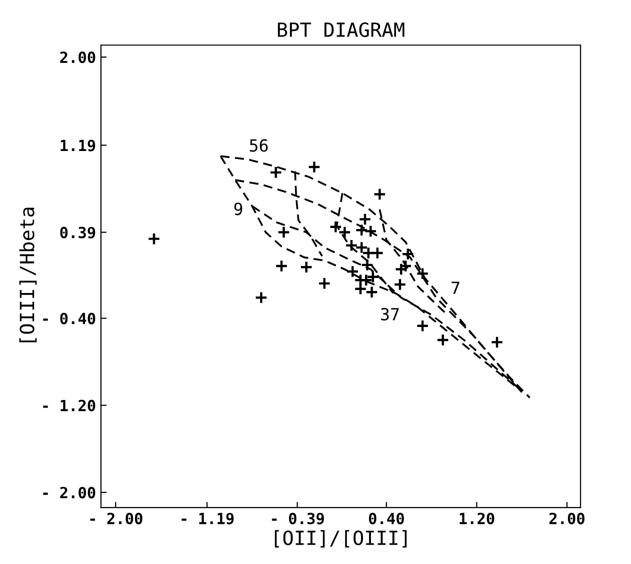 The height and width of the screenshot is (564, 631). I want to click on x-tick-label: - 0.39, so click(298, 518).